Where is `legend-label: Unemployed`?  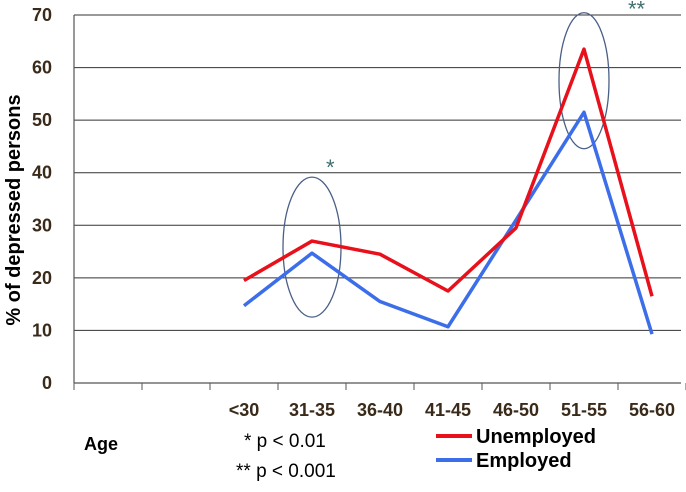 legend-label: Unemployed is located at coordinates (536, 437).